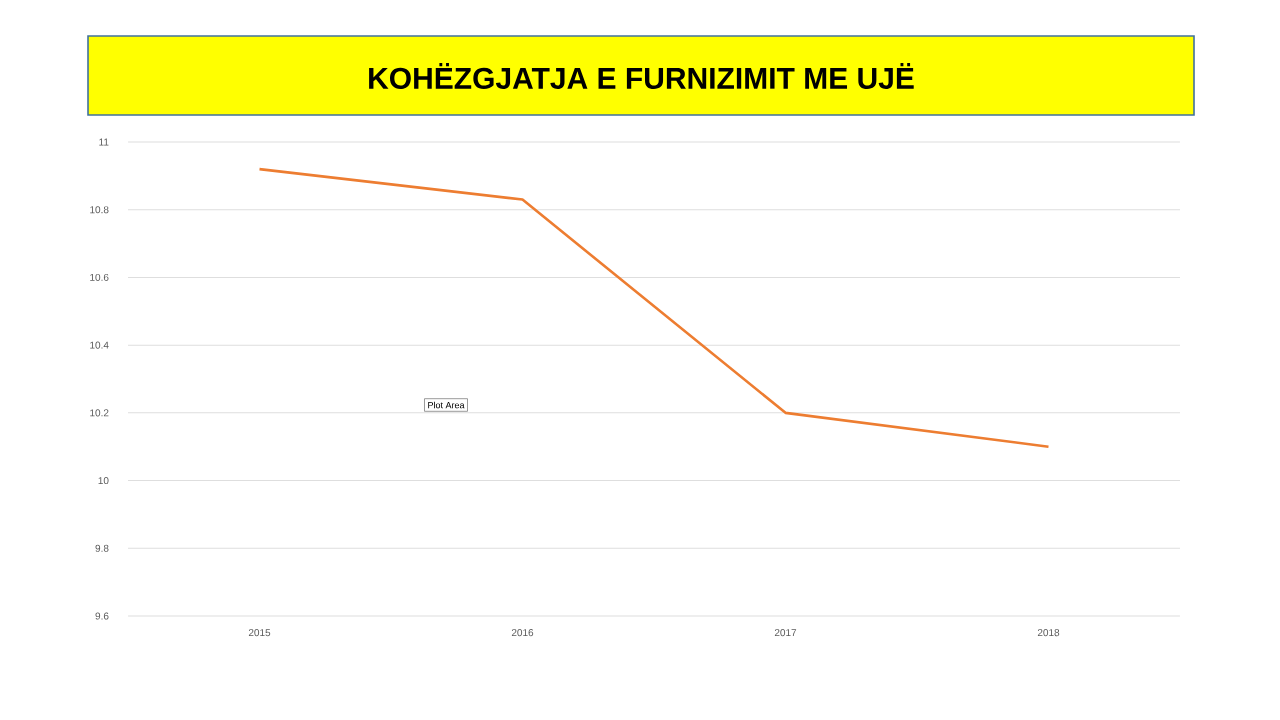 This screenshot has width=1280, height=720. What do you see at coordinates (641, 76) in the screenshot?
I see `chart-title: KOHËZGJATJA E FURNIZIMIT ME UJË` at bounding box center [641, 76].